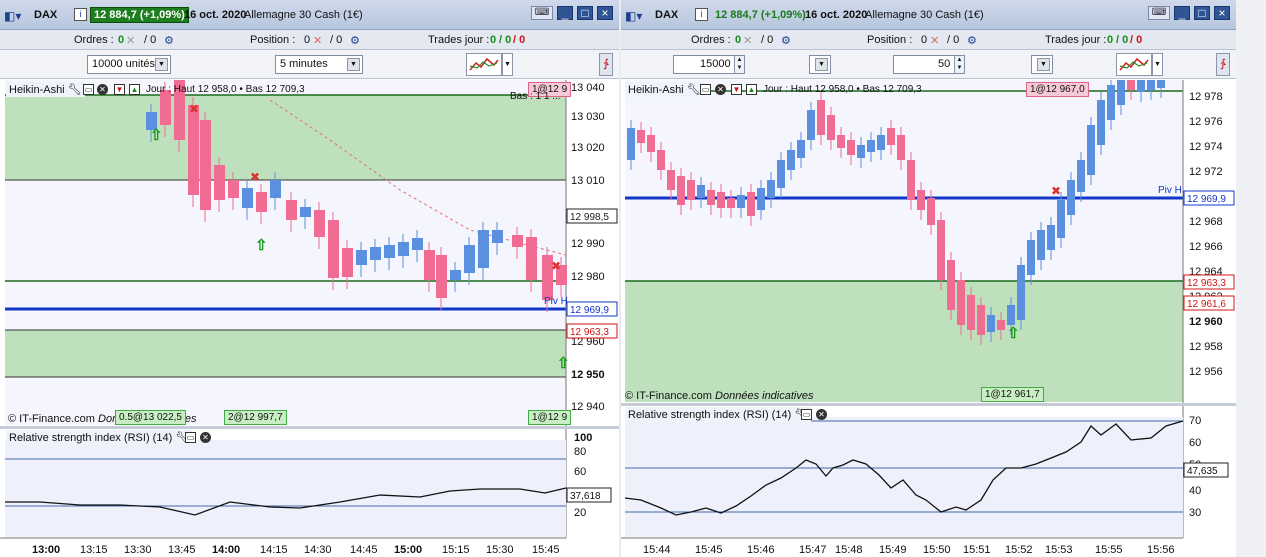 The image size is (1266, 557). What do you see at coordinates (550, 417) in the screenshot?
I see `order-tag-right: 1@12 9` at bounding box center [550, 417].